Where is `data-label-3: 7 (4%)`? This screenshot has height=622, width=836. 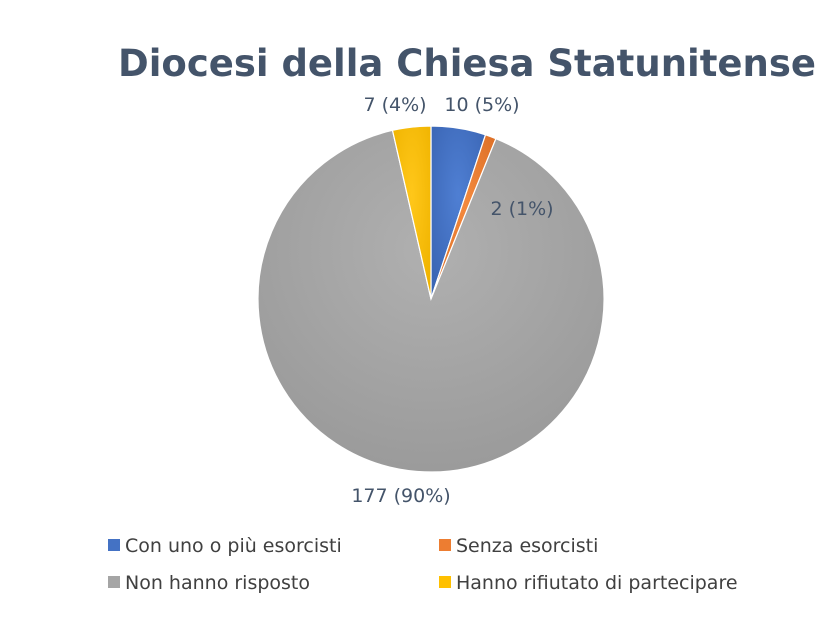 data-label-3: 7 (4%) is located at coordinates (394, 105).